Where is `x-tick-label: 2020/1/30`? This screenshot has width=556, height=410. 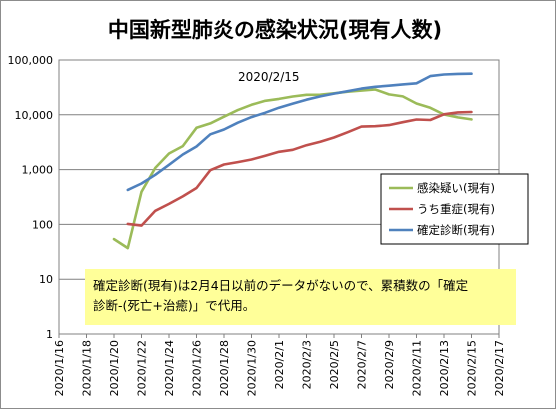
x-tick-label: 2020/1/30 is located at coordinates (252, 368).